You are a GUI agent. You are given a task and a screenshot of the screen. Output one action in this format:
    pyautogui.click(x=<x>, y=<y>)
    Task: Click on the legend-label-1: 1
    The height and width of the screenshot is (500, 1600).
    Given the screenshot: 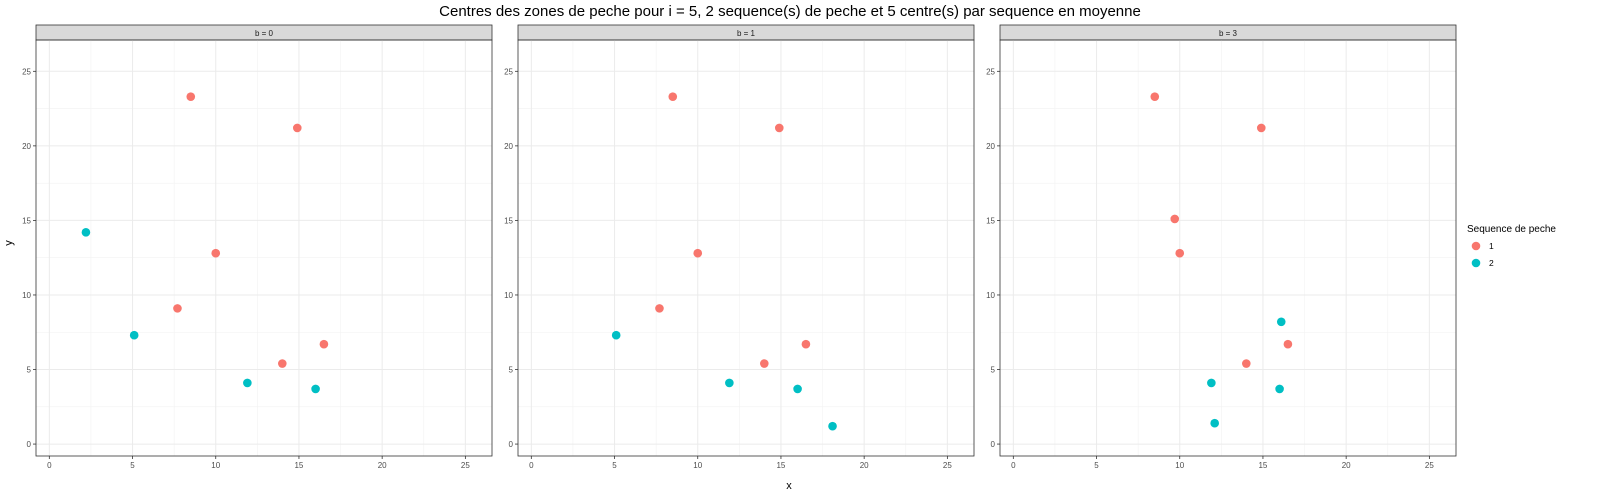 What is the action you would take?
    pyautogui.click(x=1491, y=246)
    